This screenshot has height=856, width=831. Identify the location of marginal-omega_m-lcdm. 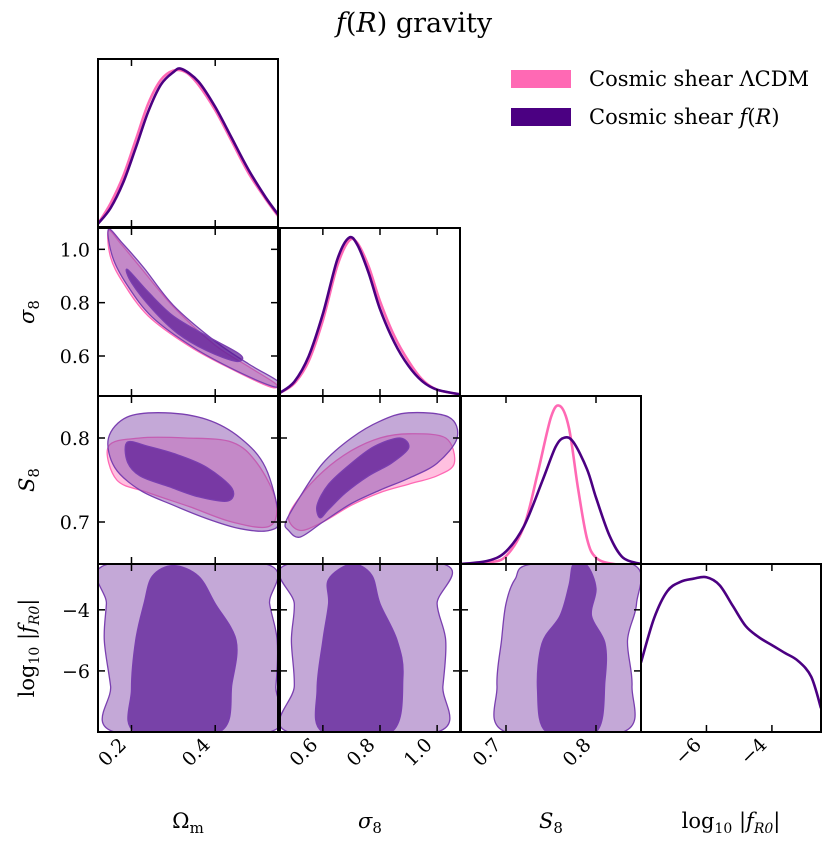
(188, 146).